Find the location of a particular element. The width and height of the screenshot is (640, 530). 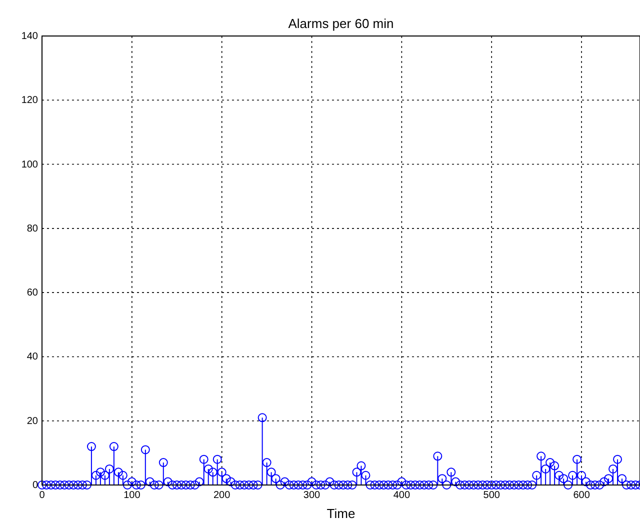

y-tick-label: 40 is located at coordinates (32, 357).